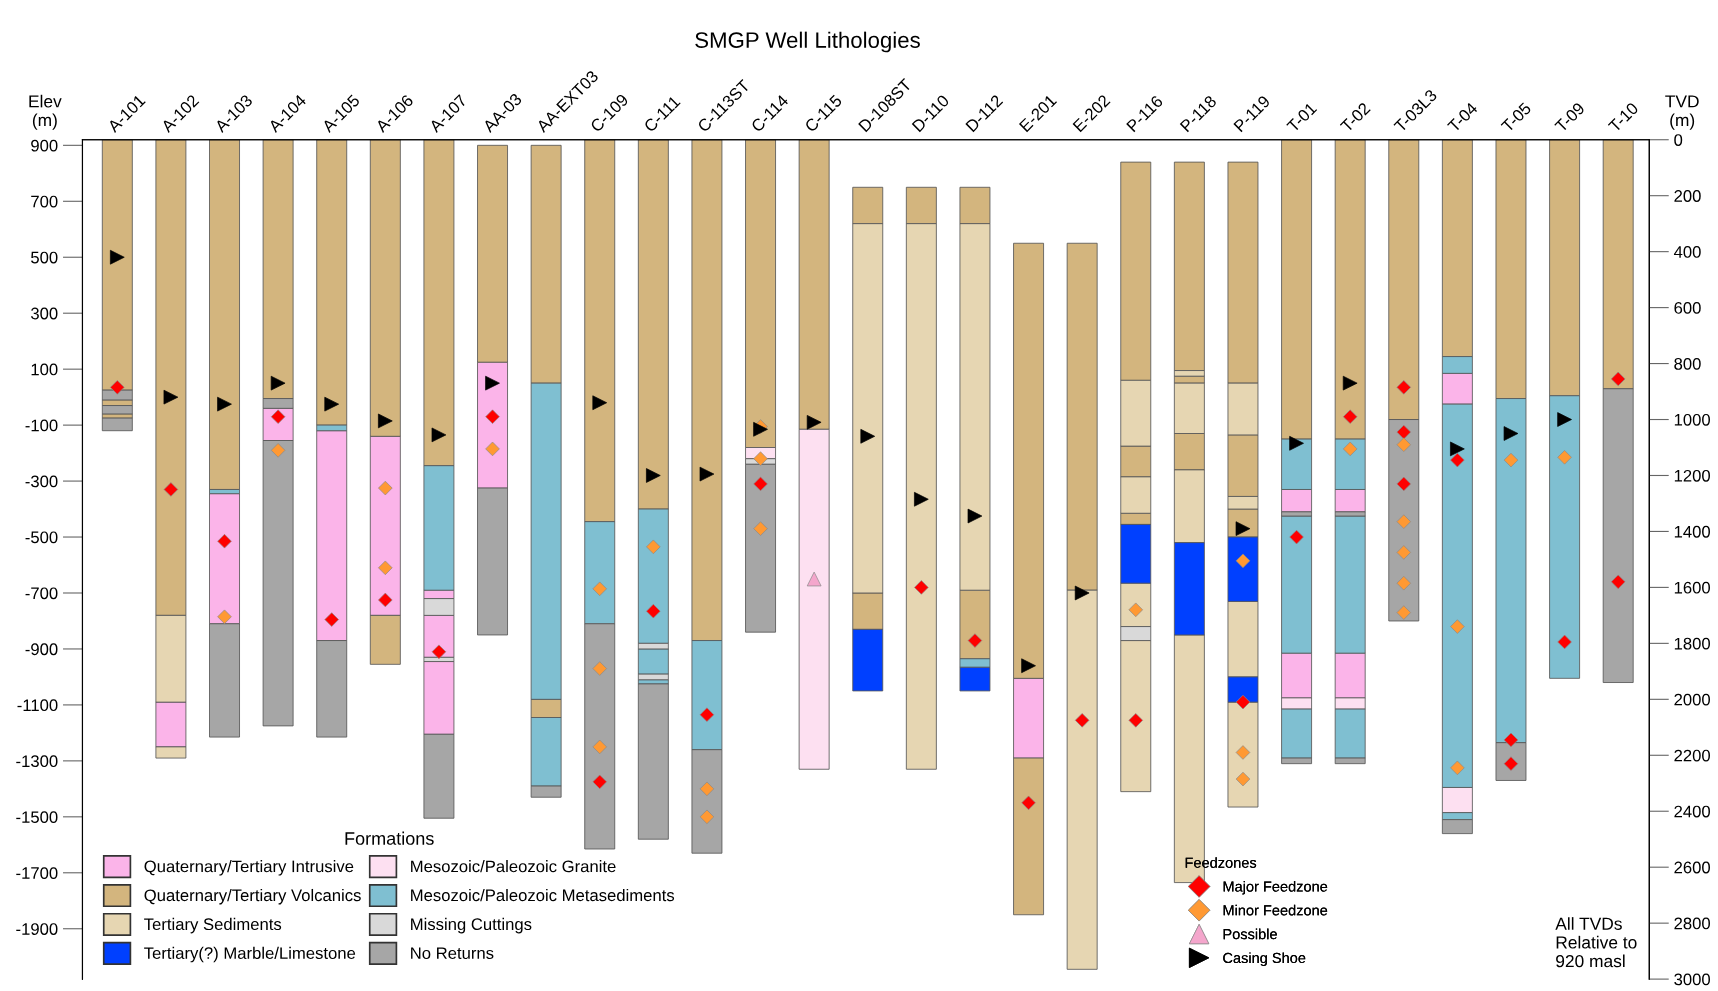  I want to click on y2-tick-label: 1200, so click(1692, 475).